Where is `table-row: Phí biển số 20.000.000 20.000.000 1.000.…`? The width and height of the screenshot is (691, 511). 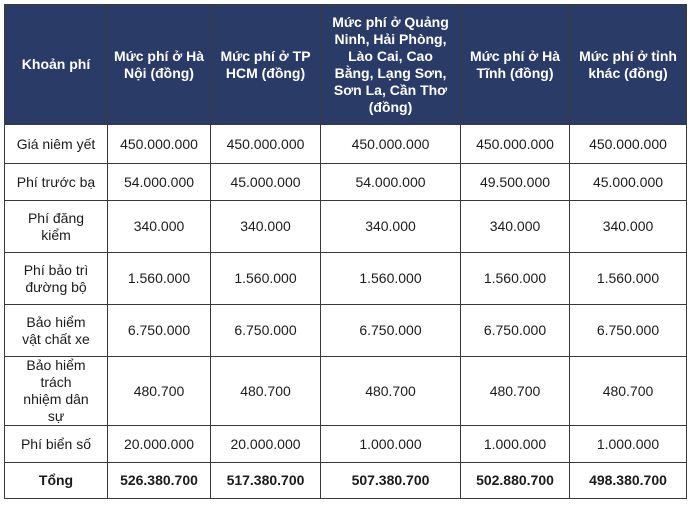 table-row: Phí biển số 20.000.000 20.000.000 1.000.… is located at coordinates (345, 444).